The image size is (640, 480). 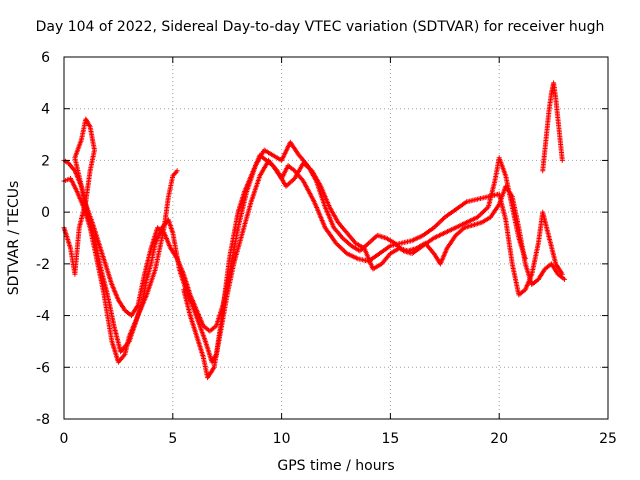 I want to click on y-tick-label: 4, so click(x=45, y=110).